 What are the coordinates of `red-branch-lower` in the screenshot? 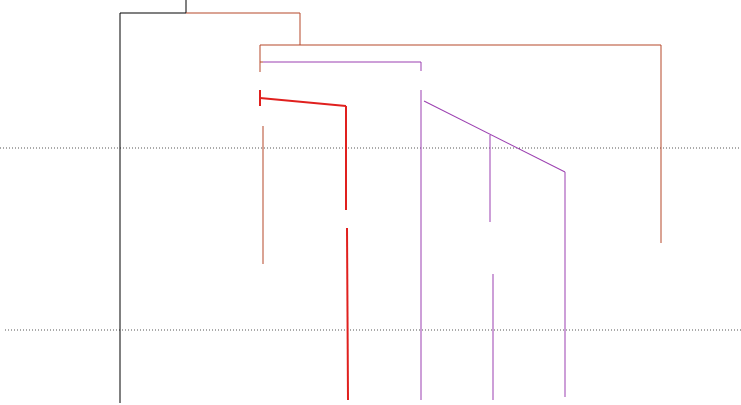 It's located at (347, 314).